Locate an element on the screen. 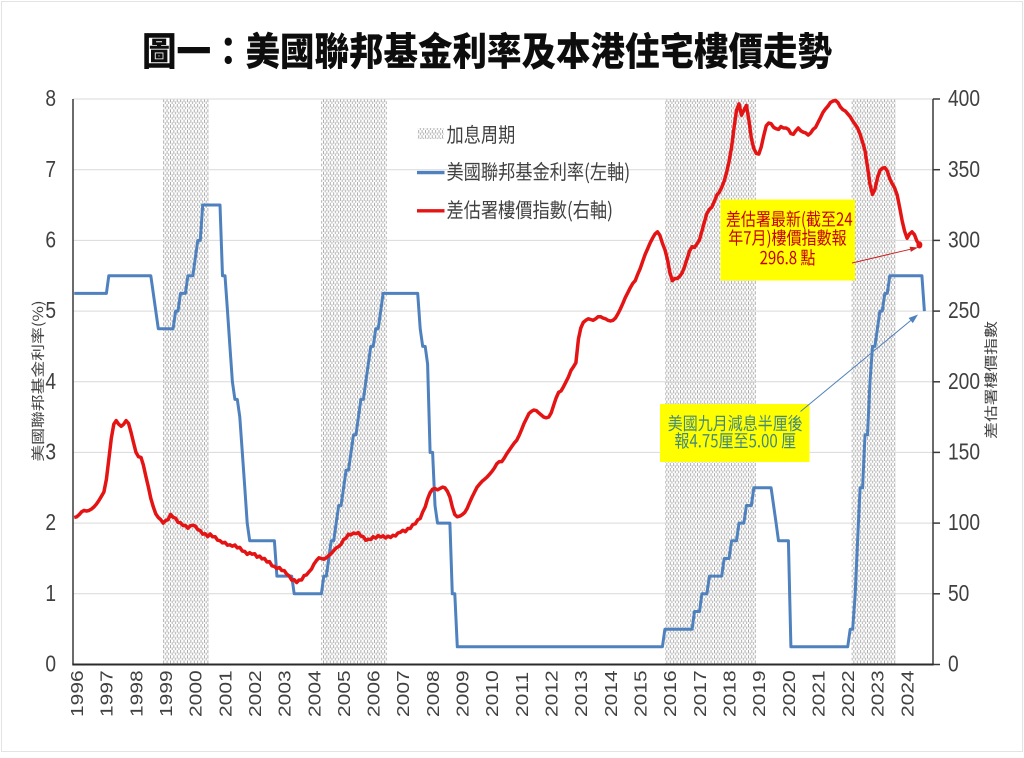 Image resolution: width=1024 pixels, height=758 pixels. svg-text: 350 is located at coordinates (964, 169).